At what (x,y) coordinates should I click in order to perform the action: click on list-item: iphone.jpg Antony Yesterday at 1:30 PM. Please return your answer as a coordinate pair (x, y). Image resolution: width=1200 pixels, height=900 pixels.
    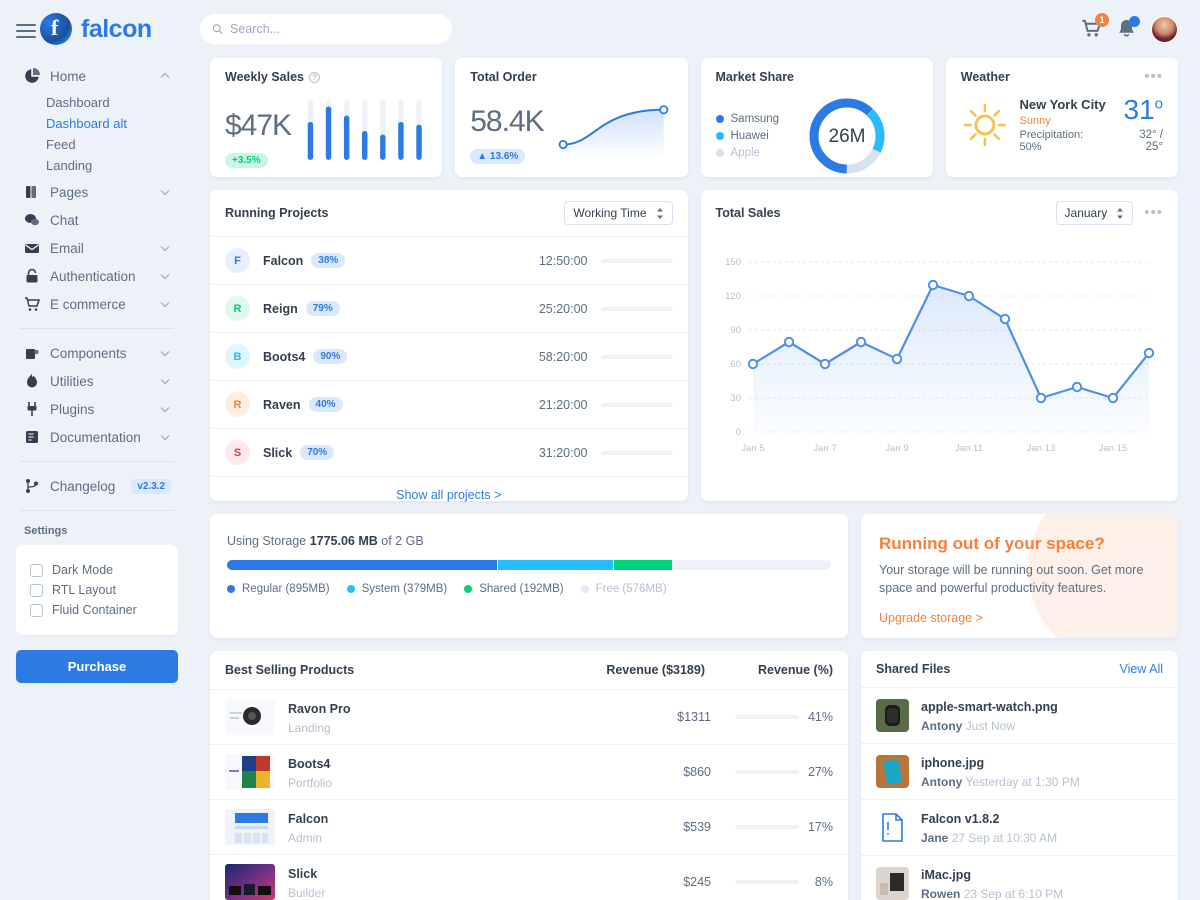
    Looking at the image, I should click on (1019, 772).